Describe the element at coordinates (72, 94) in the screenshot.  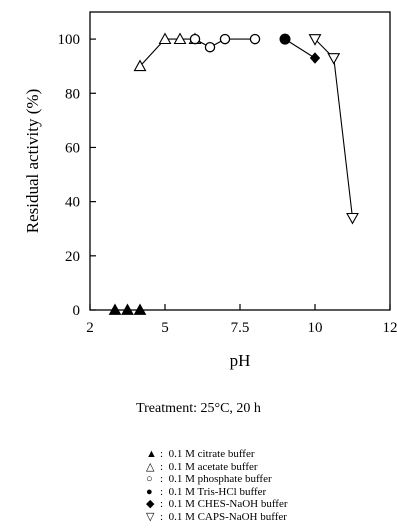
I see `y-tick-label: 80` at that location.